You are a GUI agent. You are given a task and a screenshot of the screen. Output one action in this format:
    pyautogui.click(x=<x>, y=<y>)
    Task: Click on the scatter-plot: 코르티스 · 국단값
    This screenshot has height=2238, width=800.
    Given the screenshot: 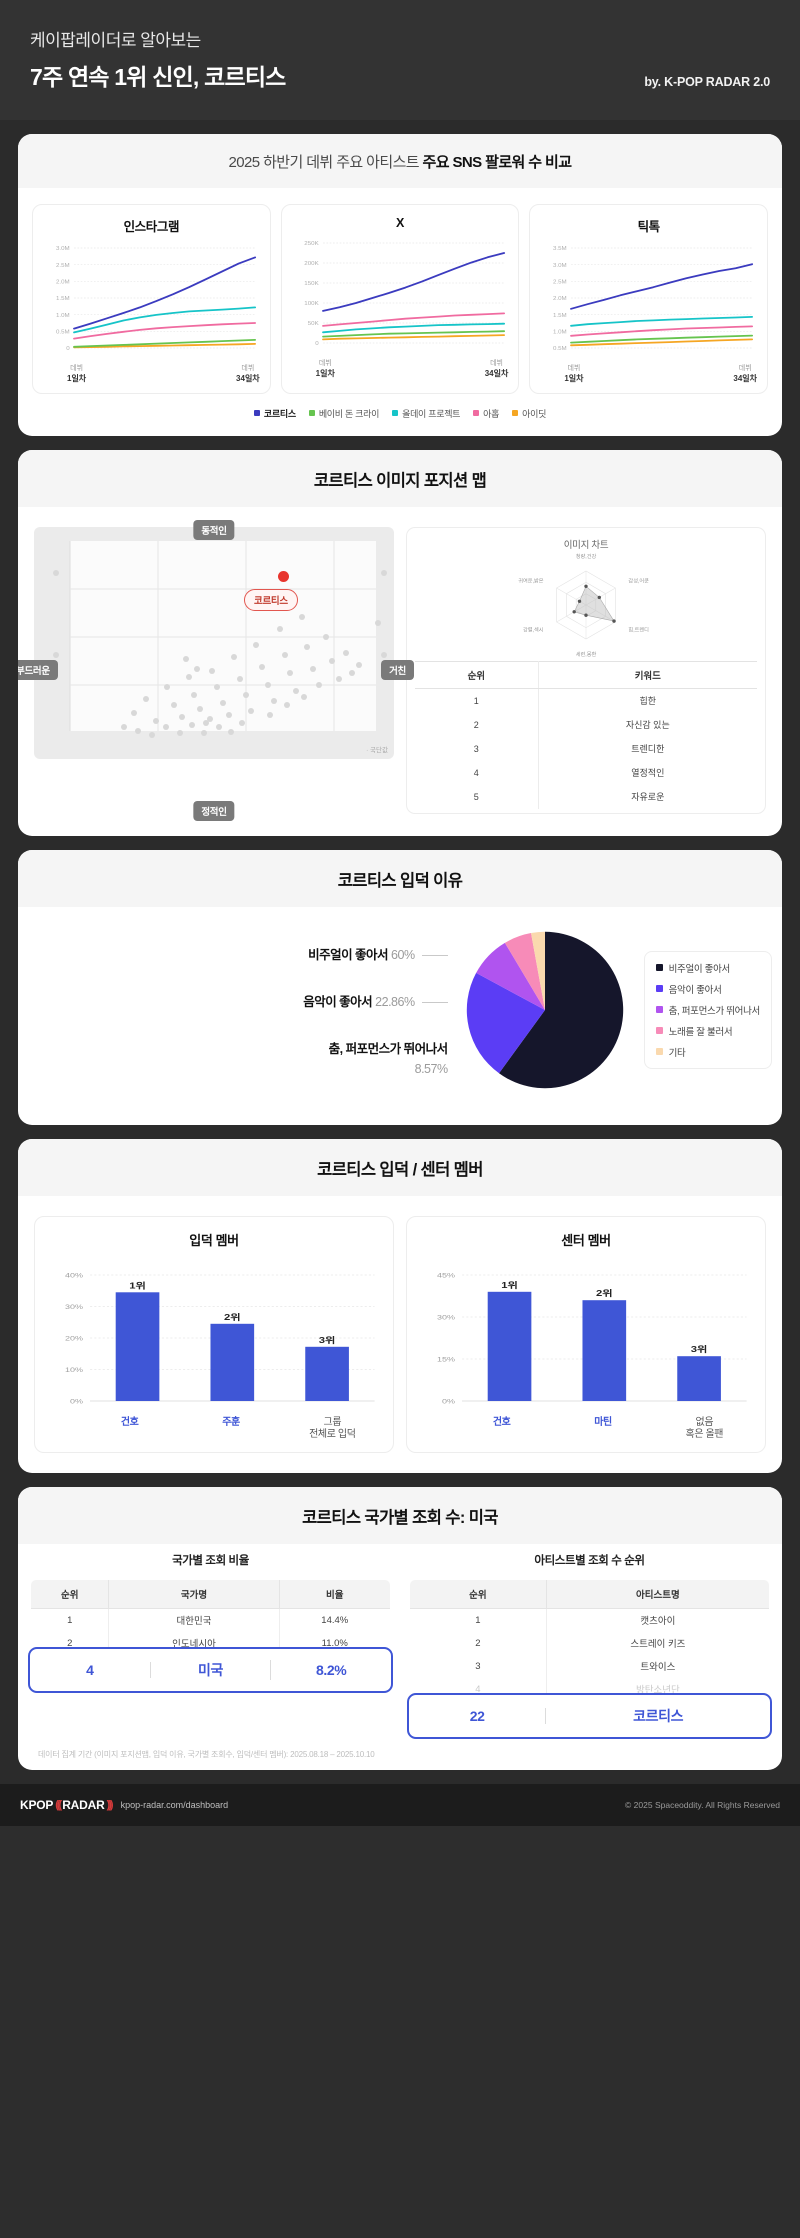 What is the action you would take?
    pyautogui.click(x=214, y=642)
    